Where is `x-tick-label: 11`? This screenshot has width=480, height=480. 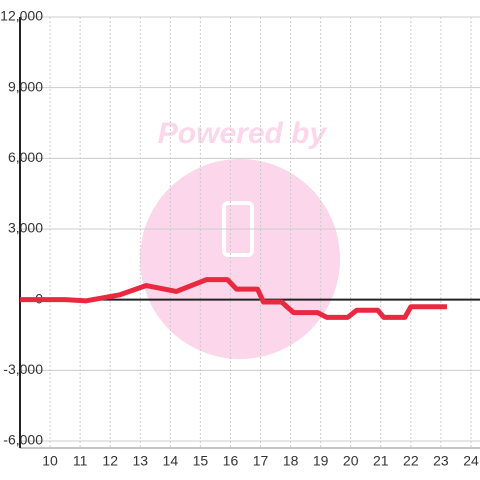
x-tick-label: 11 is located at coordinates (80, 461).